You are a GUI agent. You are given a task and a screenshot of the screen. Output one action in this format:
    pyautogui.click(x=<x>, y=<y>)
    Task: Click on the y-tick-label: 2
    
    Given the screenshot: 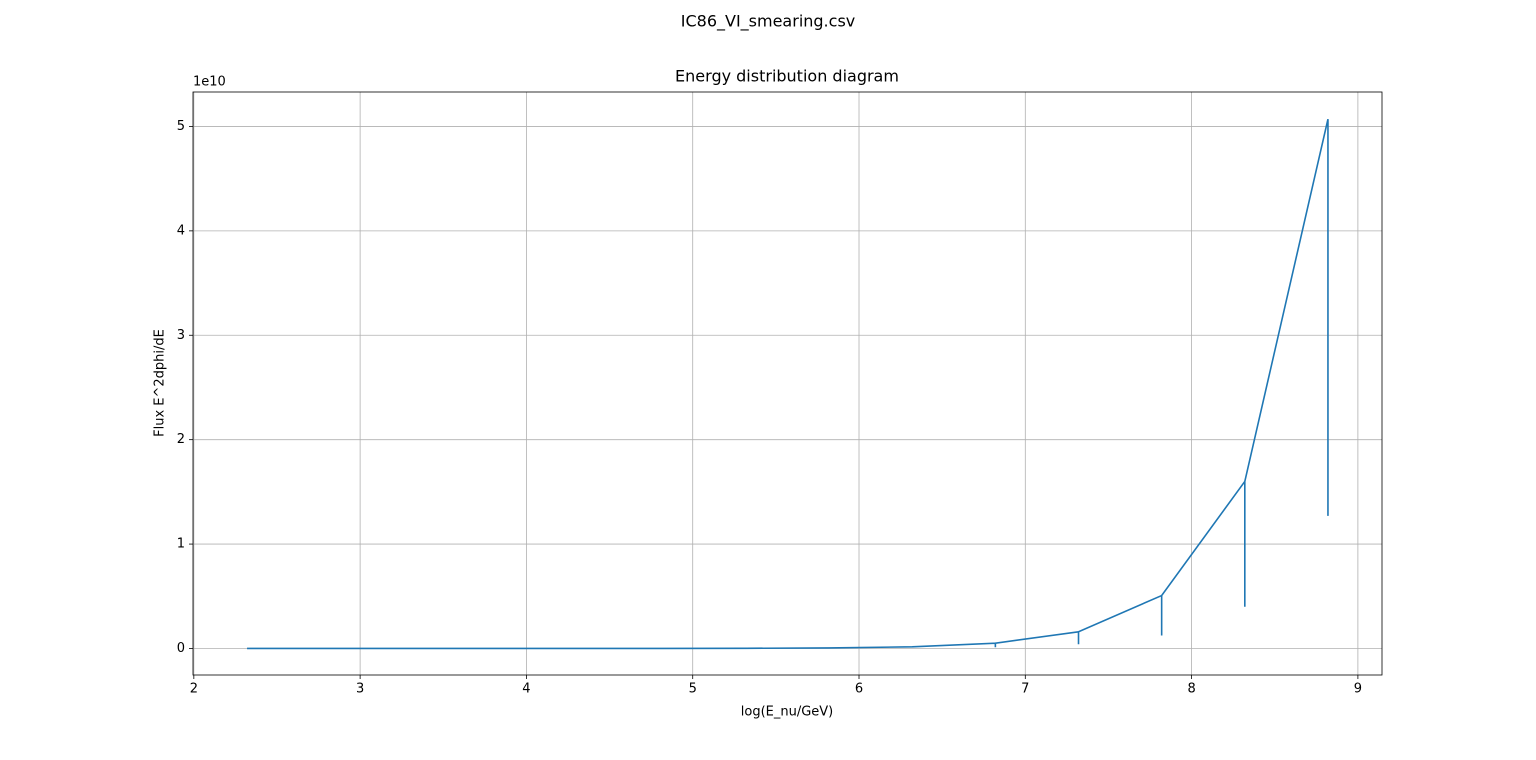 What is the action you would take?
    pyautogui.click(x=181, y=439)
    